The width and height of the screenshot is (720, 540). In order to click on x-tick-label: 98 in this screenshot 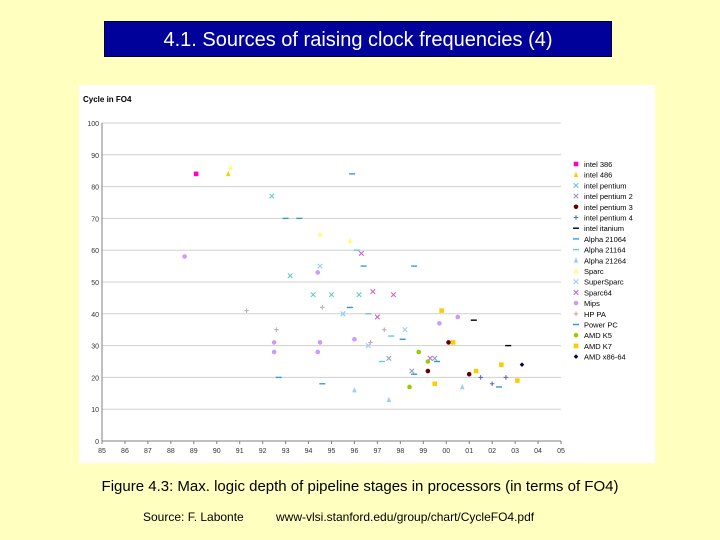, I will do `click(400, 451)`.